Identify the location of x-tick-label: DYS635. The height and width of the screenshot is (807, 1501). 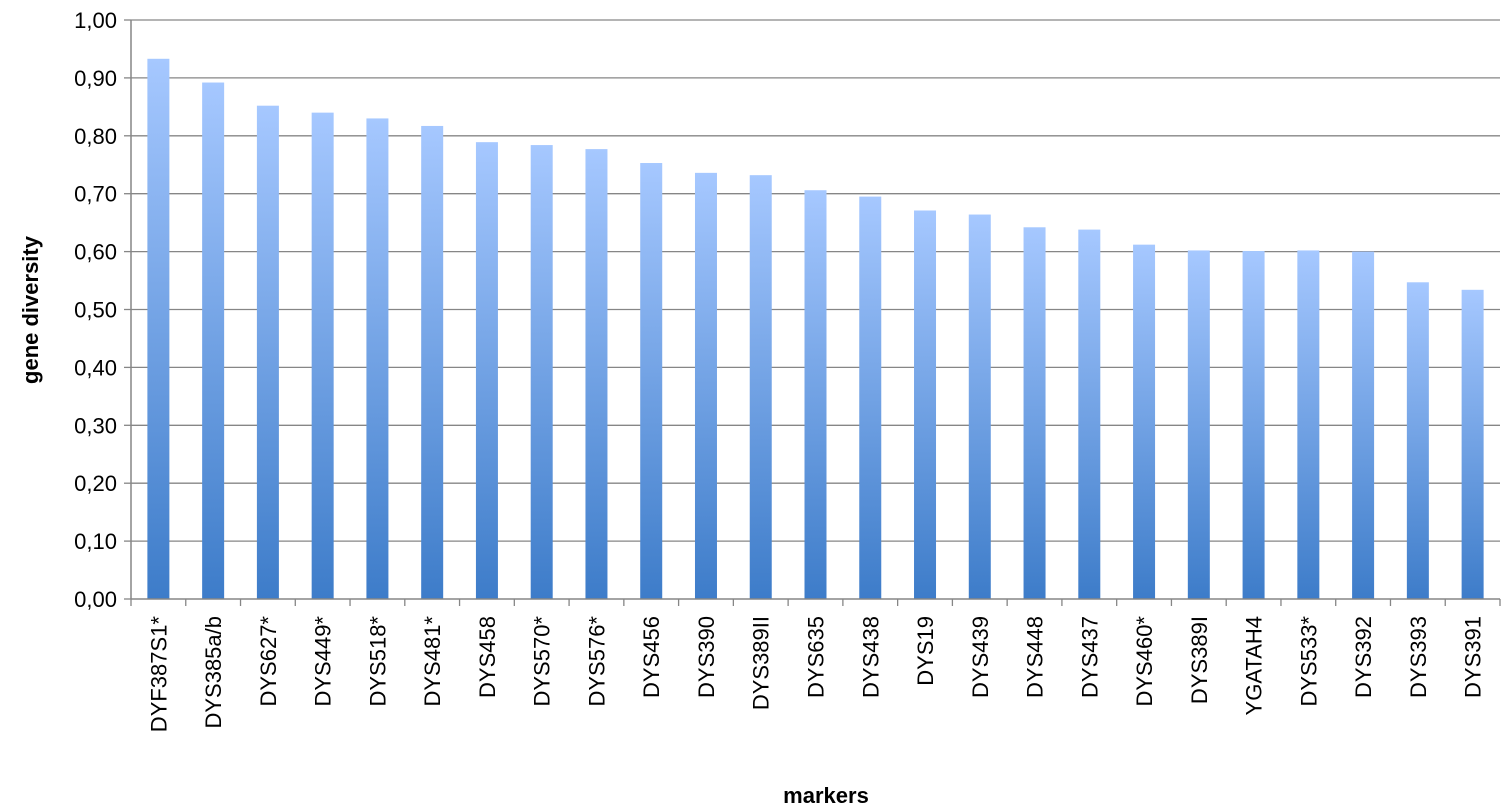
(816, 657).